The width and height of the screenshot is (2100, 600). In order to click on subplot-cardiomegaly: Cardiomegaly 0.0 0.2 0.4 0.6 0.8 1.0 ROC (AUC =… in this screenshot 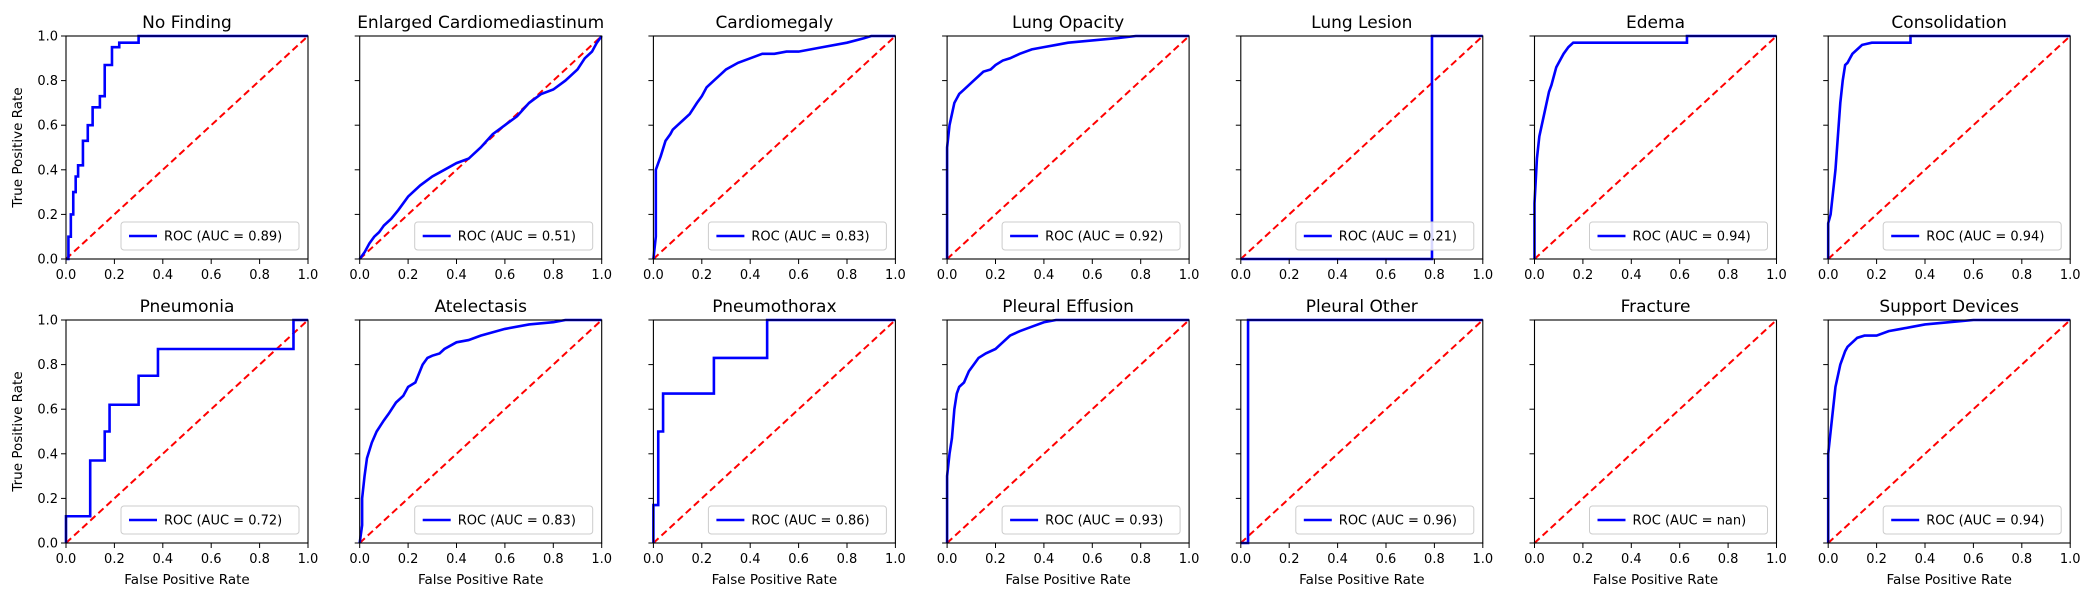, I will do `click(774, 148)`.